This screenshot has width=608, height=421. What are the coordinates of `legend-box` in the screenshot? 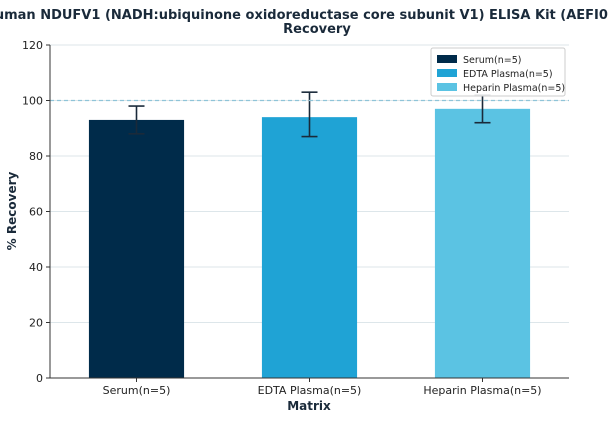 It's located at (498, 72).